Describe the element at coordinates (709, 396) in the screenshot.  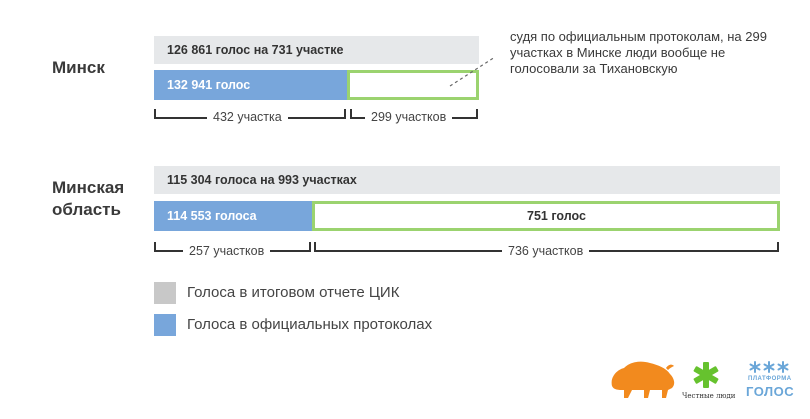
I see `honest-people-logo-caption: Честные люди` at that location.